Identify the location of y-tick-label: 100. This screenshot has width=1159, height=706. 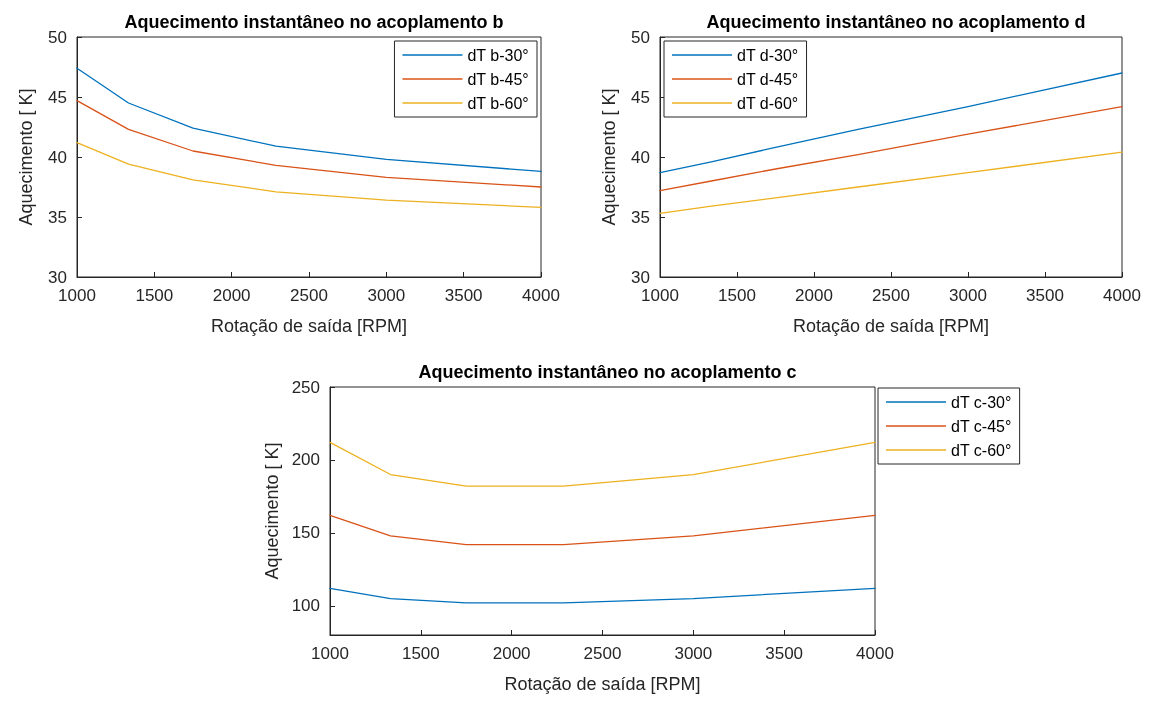
(305, 606).